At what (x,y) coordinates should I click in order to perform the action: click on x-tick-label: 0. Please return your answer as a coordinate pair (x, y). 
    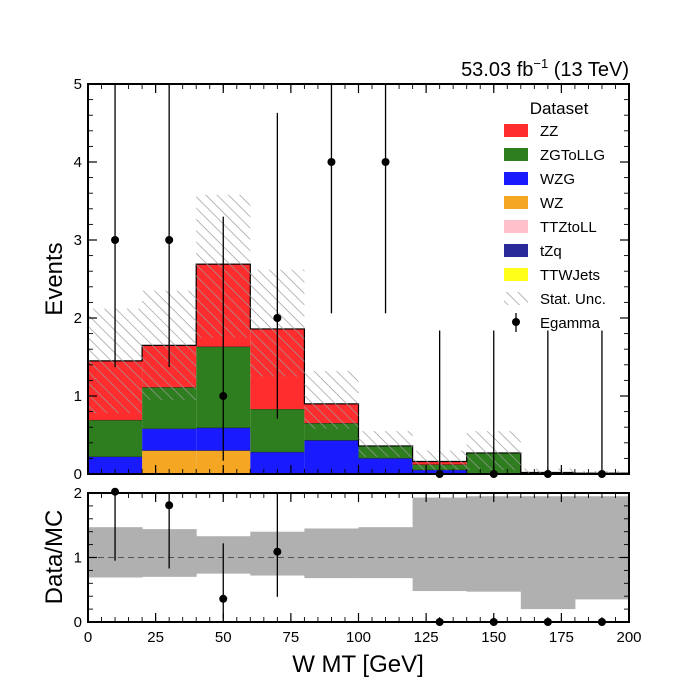
    Looking at the image, I should click on (88, 637).